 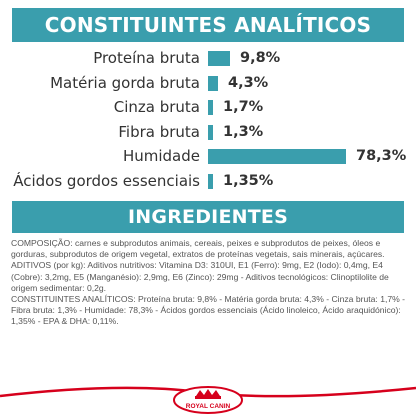 What do you see at coordinates (243, 107) in the screenshot?
I see `constituent-value: 1,7%` at bounding box center [243, 107].